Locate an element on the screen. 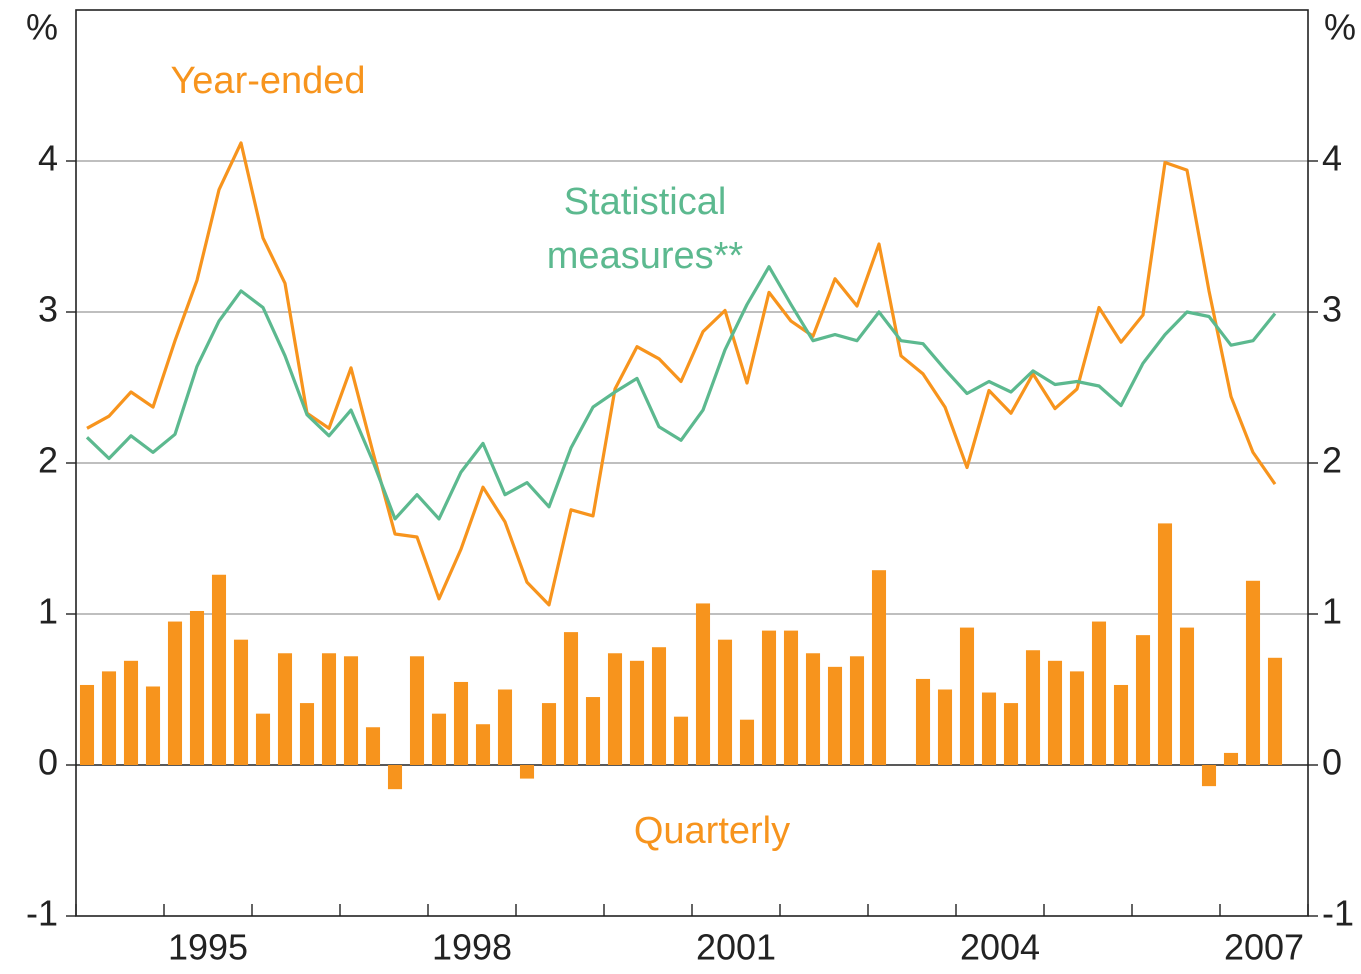 The height and width of the screenshot is (974, 1361). y2-tick-label: -1 is located at coordinates (1338, 913).